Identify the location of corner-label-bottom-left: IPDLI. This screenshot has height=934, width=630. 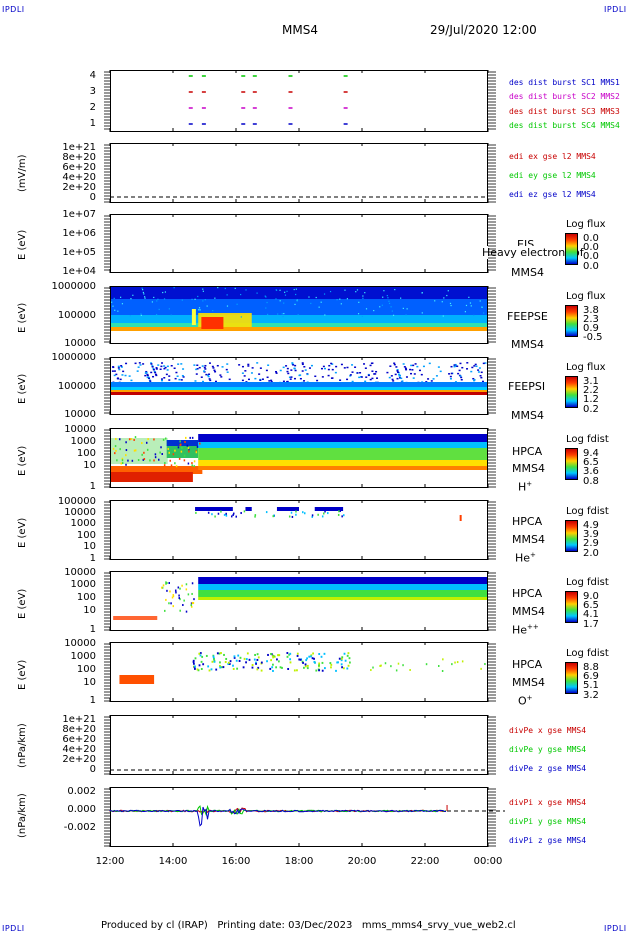
(13, 928).